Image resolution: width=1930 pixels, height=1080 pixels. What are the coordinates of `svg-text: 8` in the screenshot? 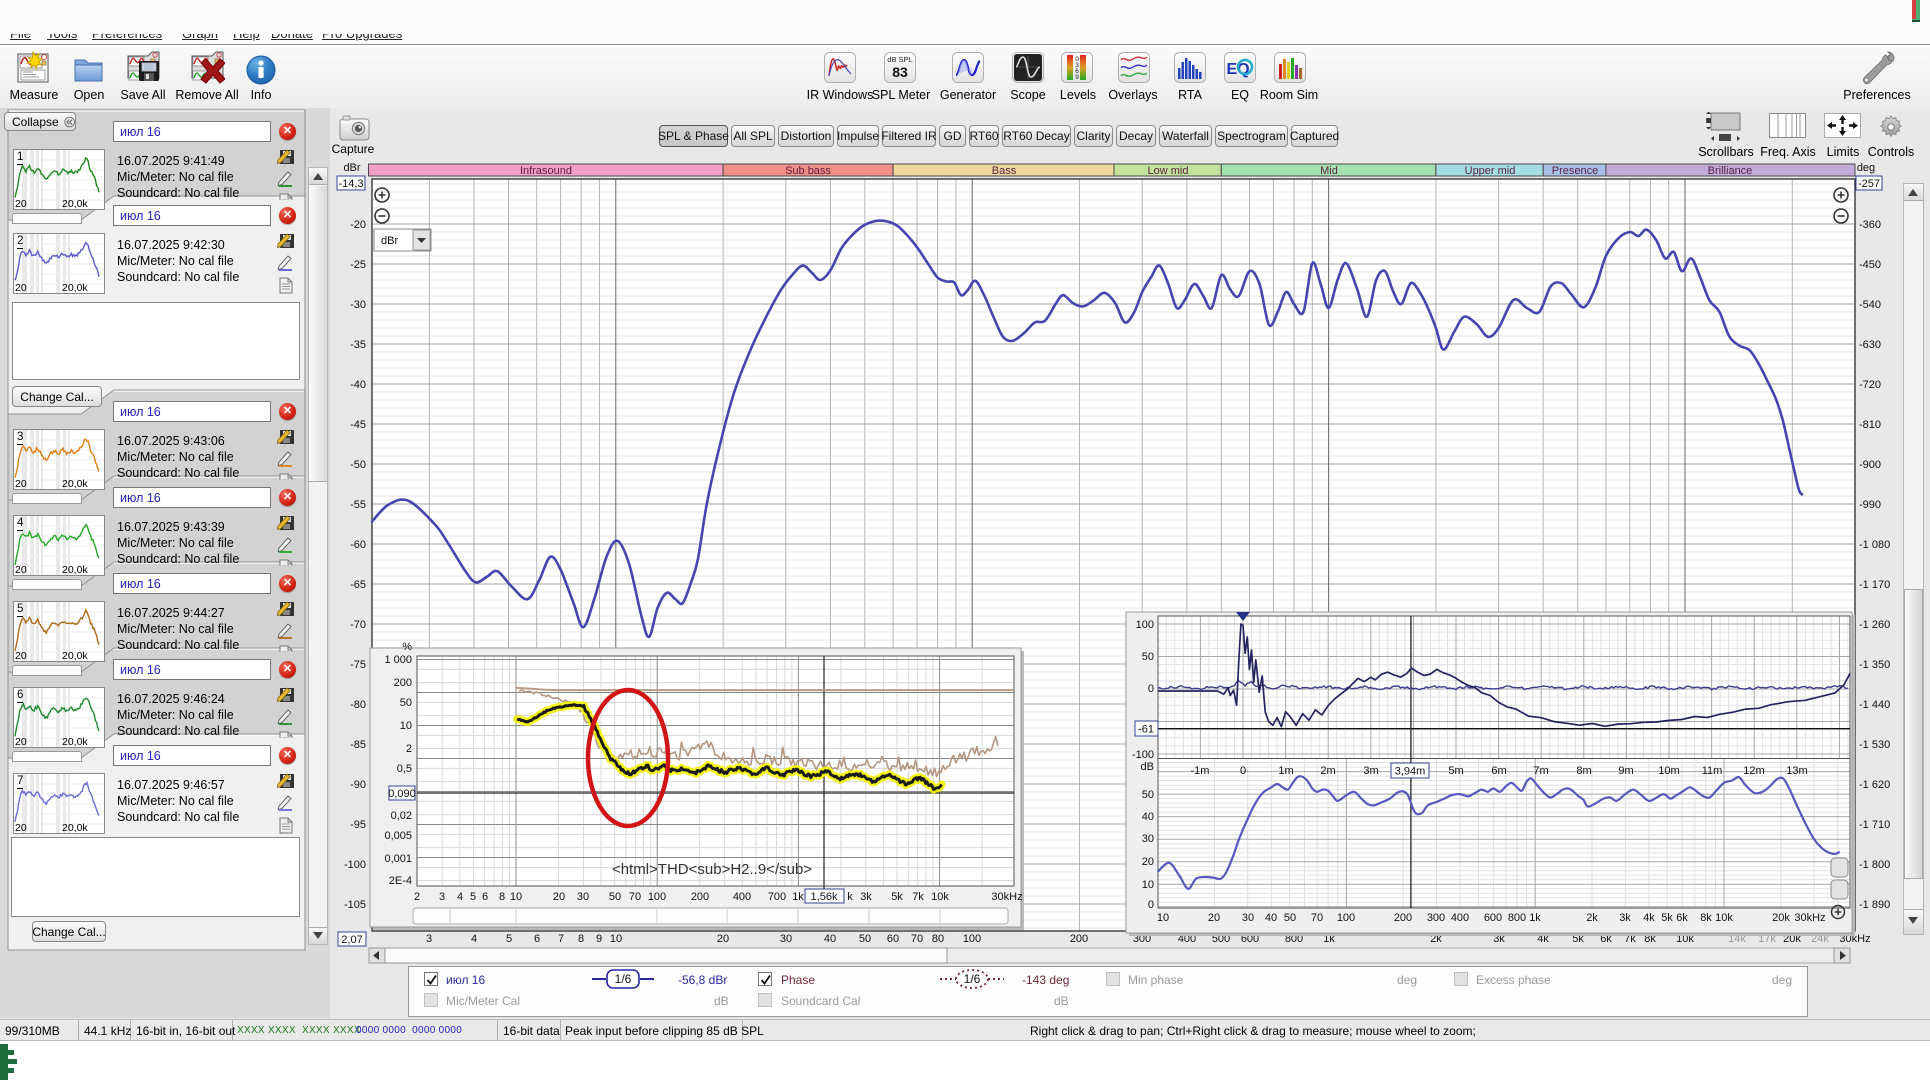 It's located at (581, 939).